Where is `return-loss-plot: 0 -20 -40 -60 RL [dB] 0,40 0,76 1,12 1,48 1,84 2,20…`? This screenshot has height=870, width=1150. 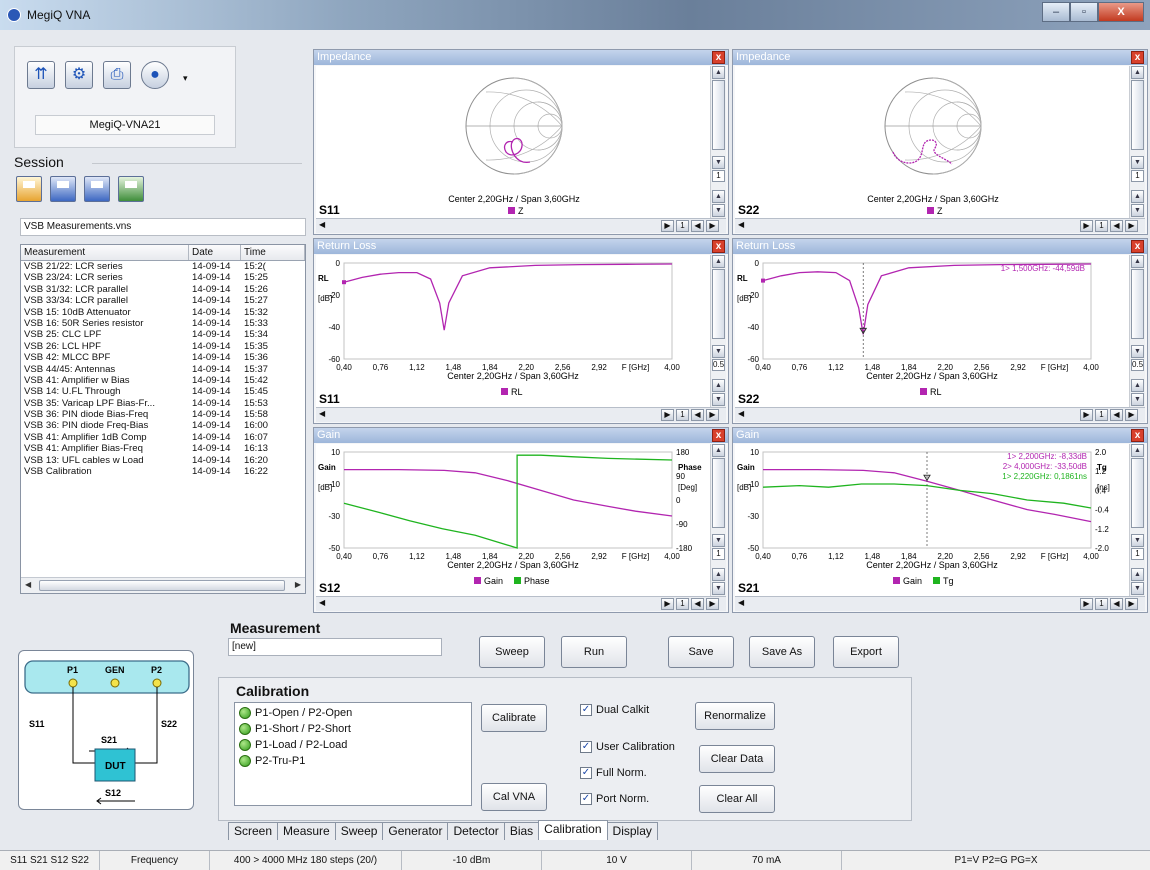
return-loss-plot: 0 -20 -40 -60 RL [dB] 0,40 0,76 1,12 1,48 1,84 2,20… is located at coordinates (513, 331).